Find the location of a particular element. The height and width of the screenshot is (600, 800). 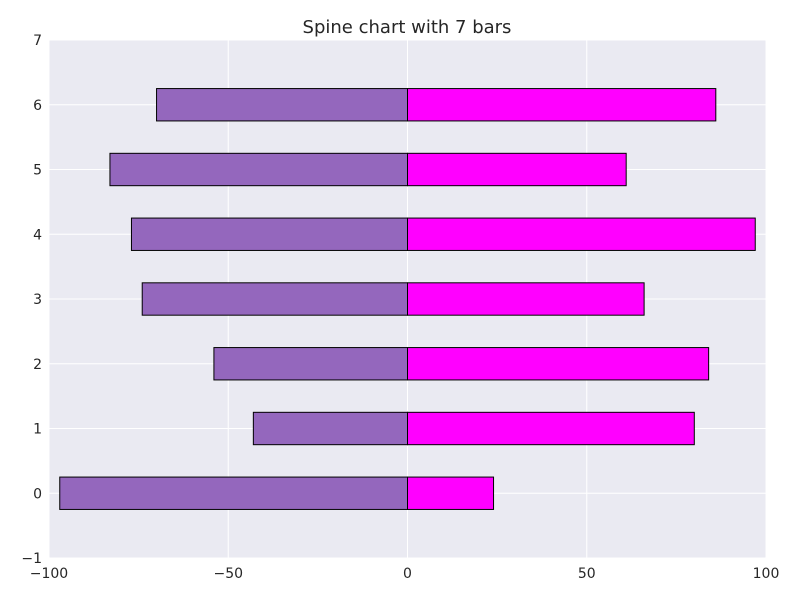

chart-title: Spine chart with 7 bars is located at coordinates (407, 27).